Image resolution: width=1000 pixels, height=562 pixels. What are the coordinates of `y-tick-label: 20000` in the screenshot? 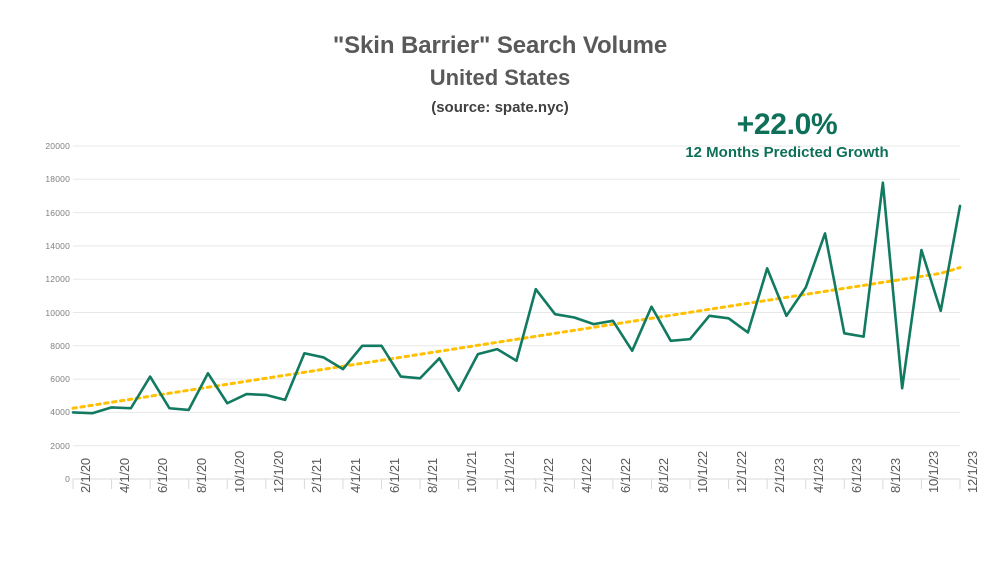 It's located at (57, 146).